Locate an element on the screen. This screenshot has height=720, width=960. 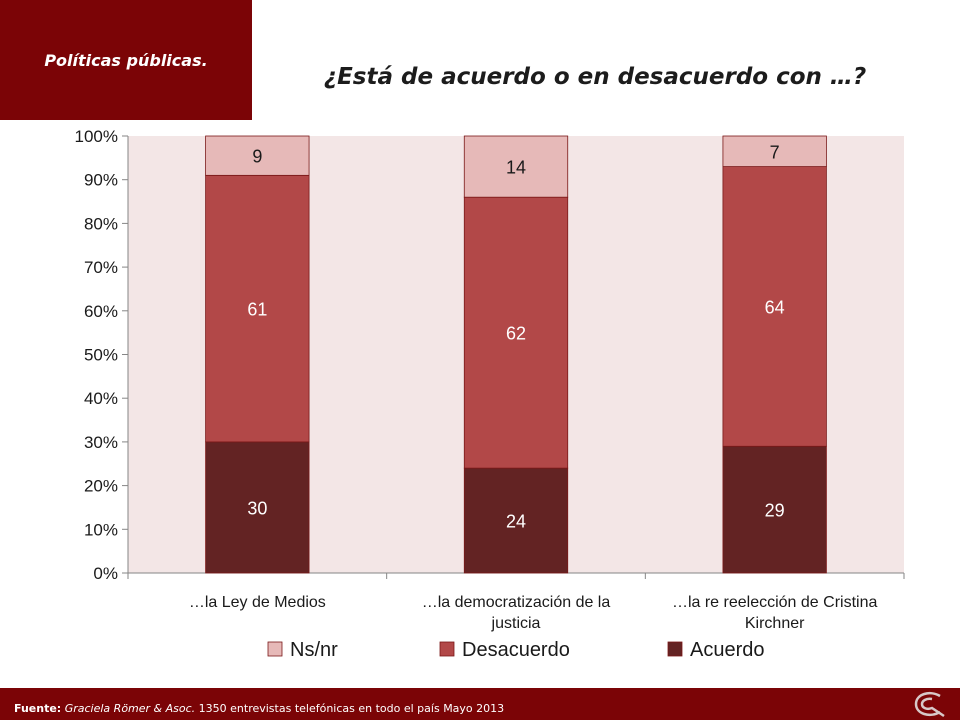
legend-label: Acuerdo is located at coordinates (727, 650).